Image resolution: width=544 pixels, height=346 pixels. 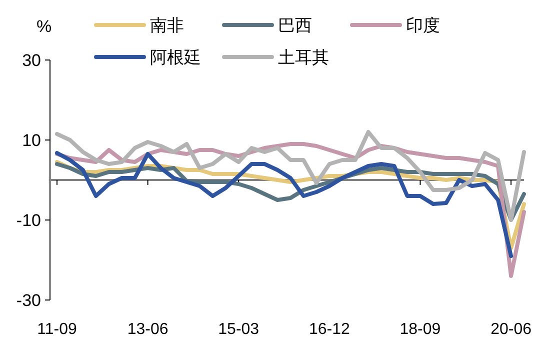 I want to click on x-tick-label: 15-03, so click(x=239, y=329).